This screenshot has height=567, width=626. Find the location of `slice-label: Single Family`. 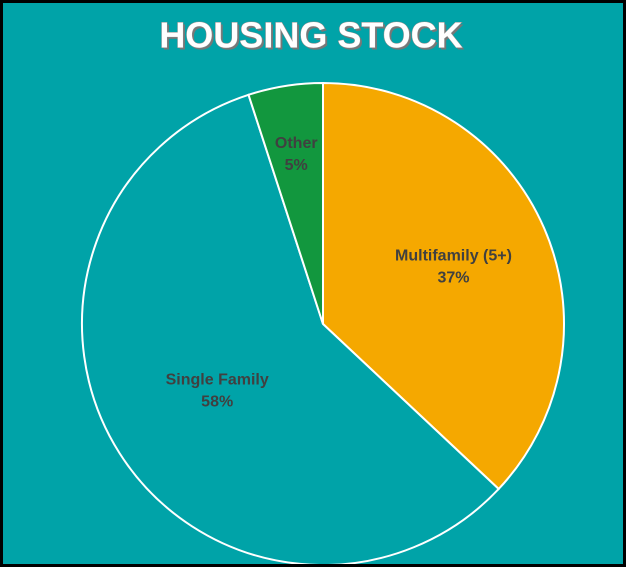

slice-label: Single Family is located at coordinates (217, 379).